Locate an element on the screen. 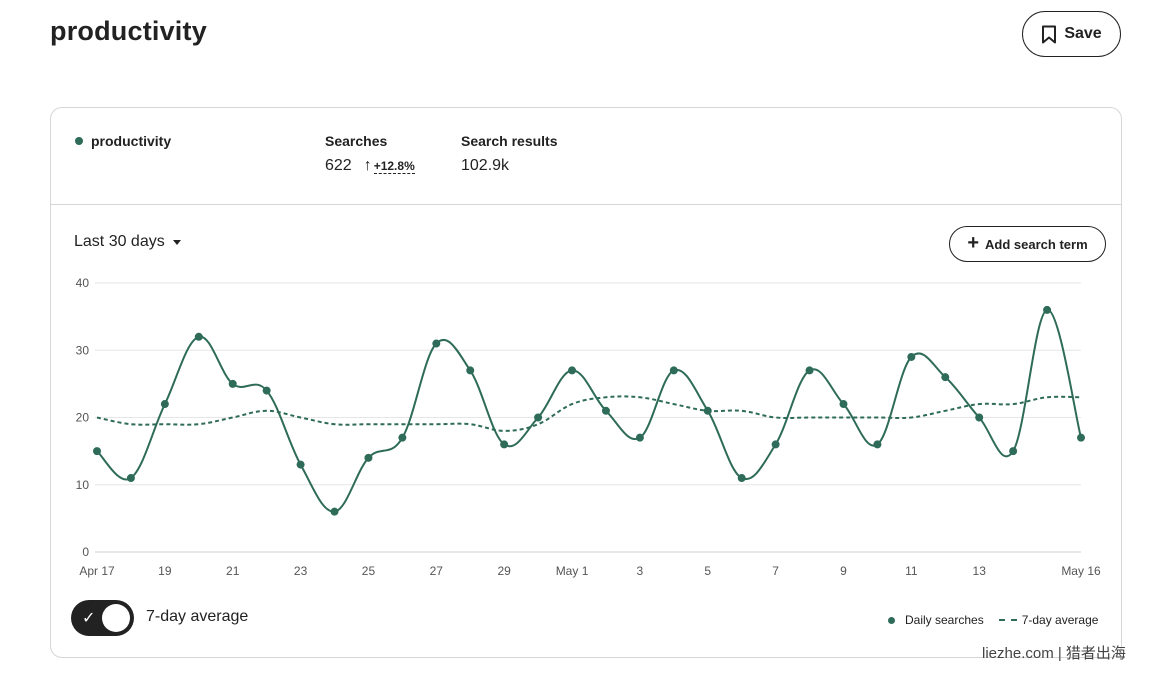  chart-legend: Daily searches 7-day average is located at coordinates (993, 620).